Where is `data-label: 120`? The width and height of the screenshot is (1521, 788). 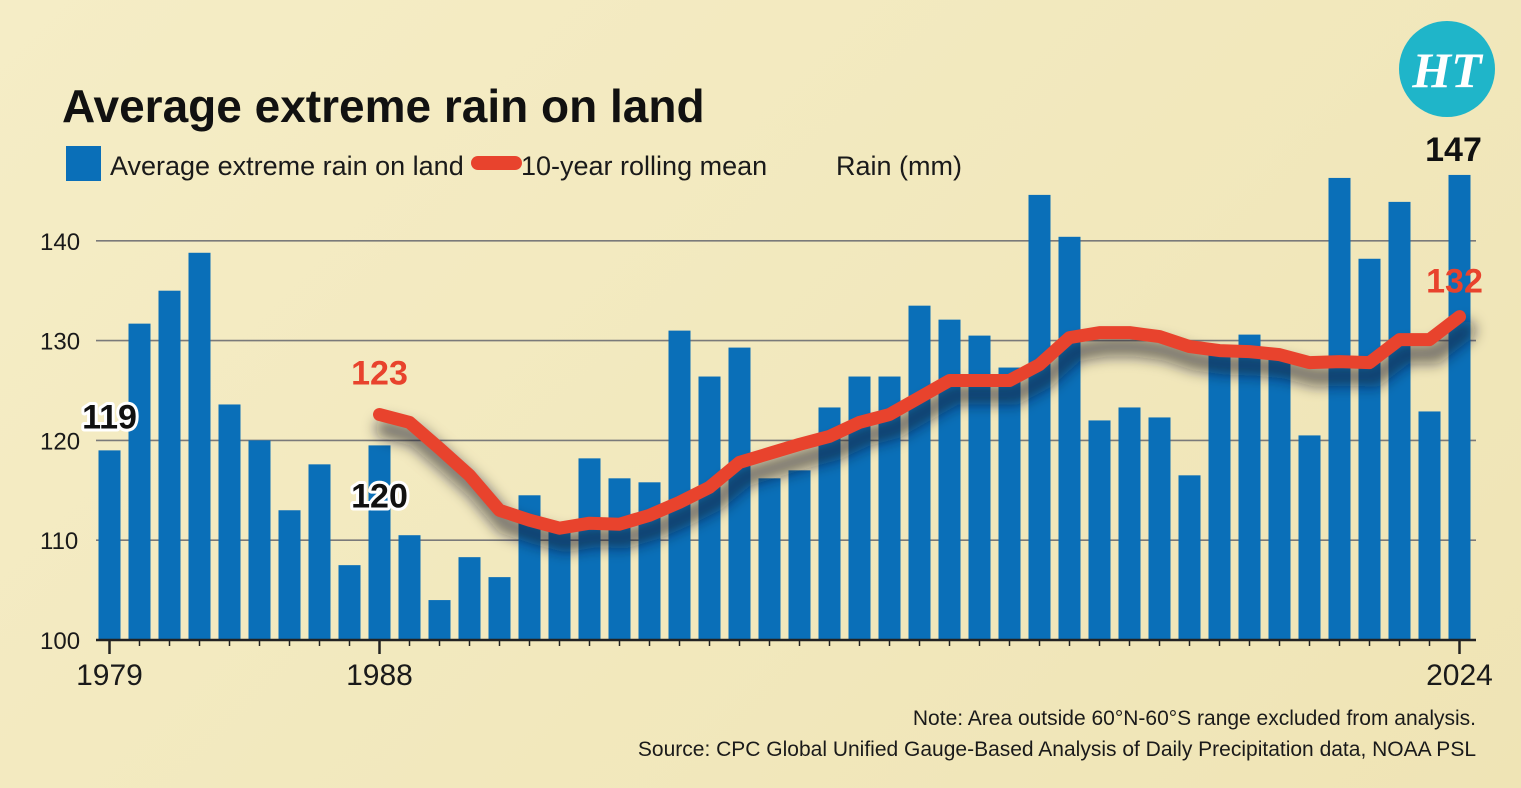
data-label: 120 is located at coordinates (379, 496).